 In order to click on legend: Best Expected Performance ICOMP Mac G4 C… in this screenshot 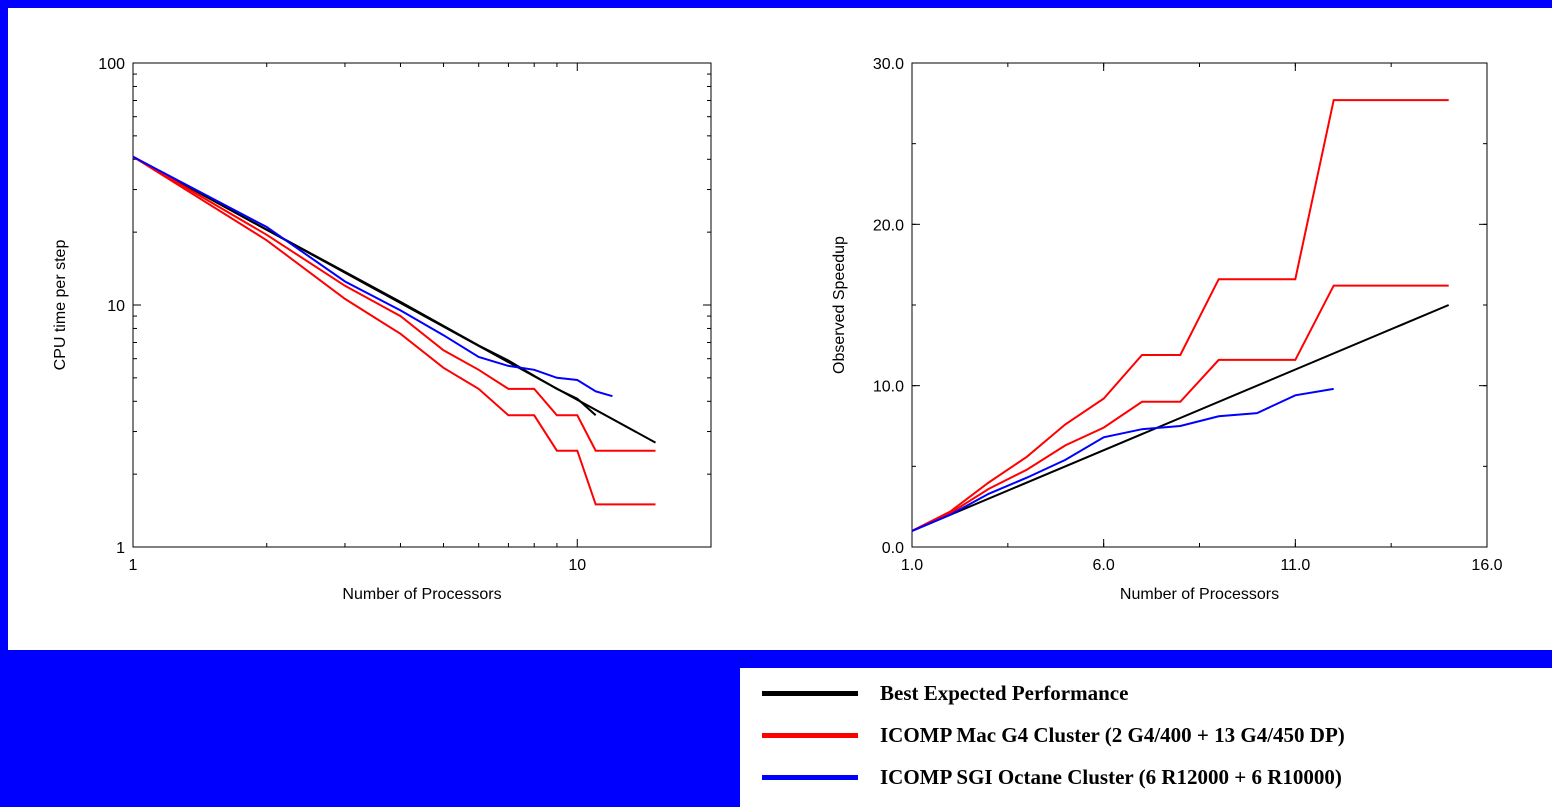, I will do `click(1146, 737)`.